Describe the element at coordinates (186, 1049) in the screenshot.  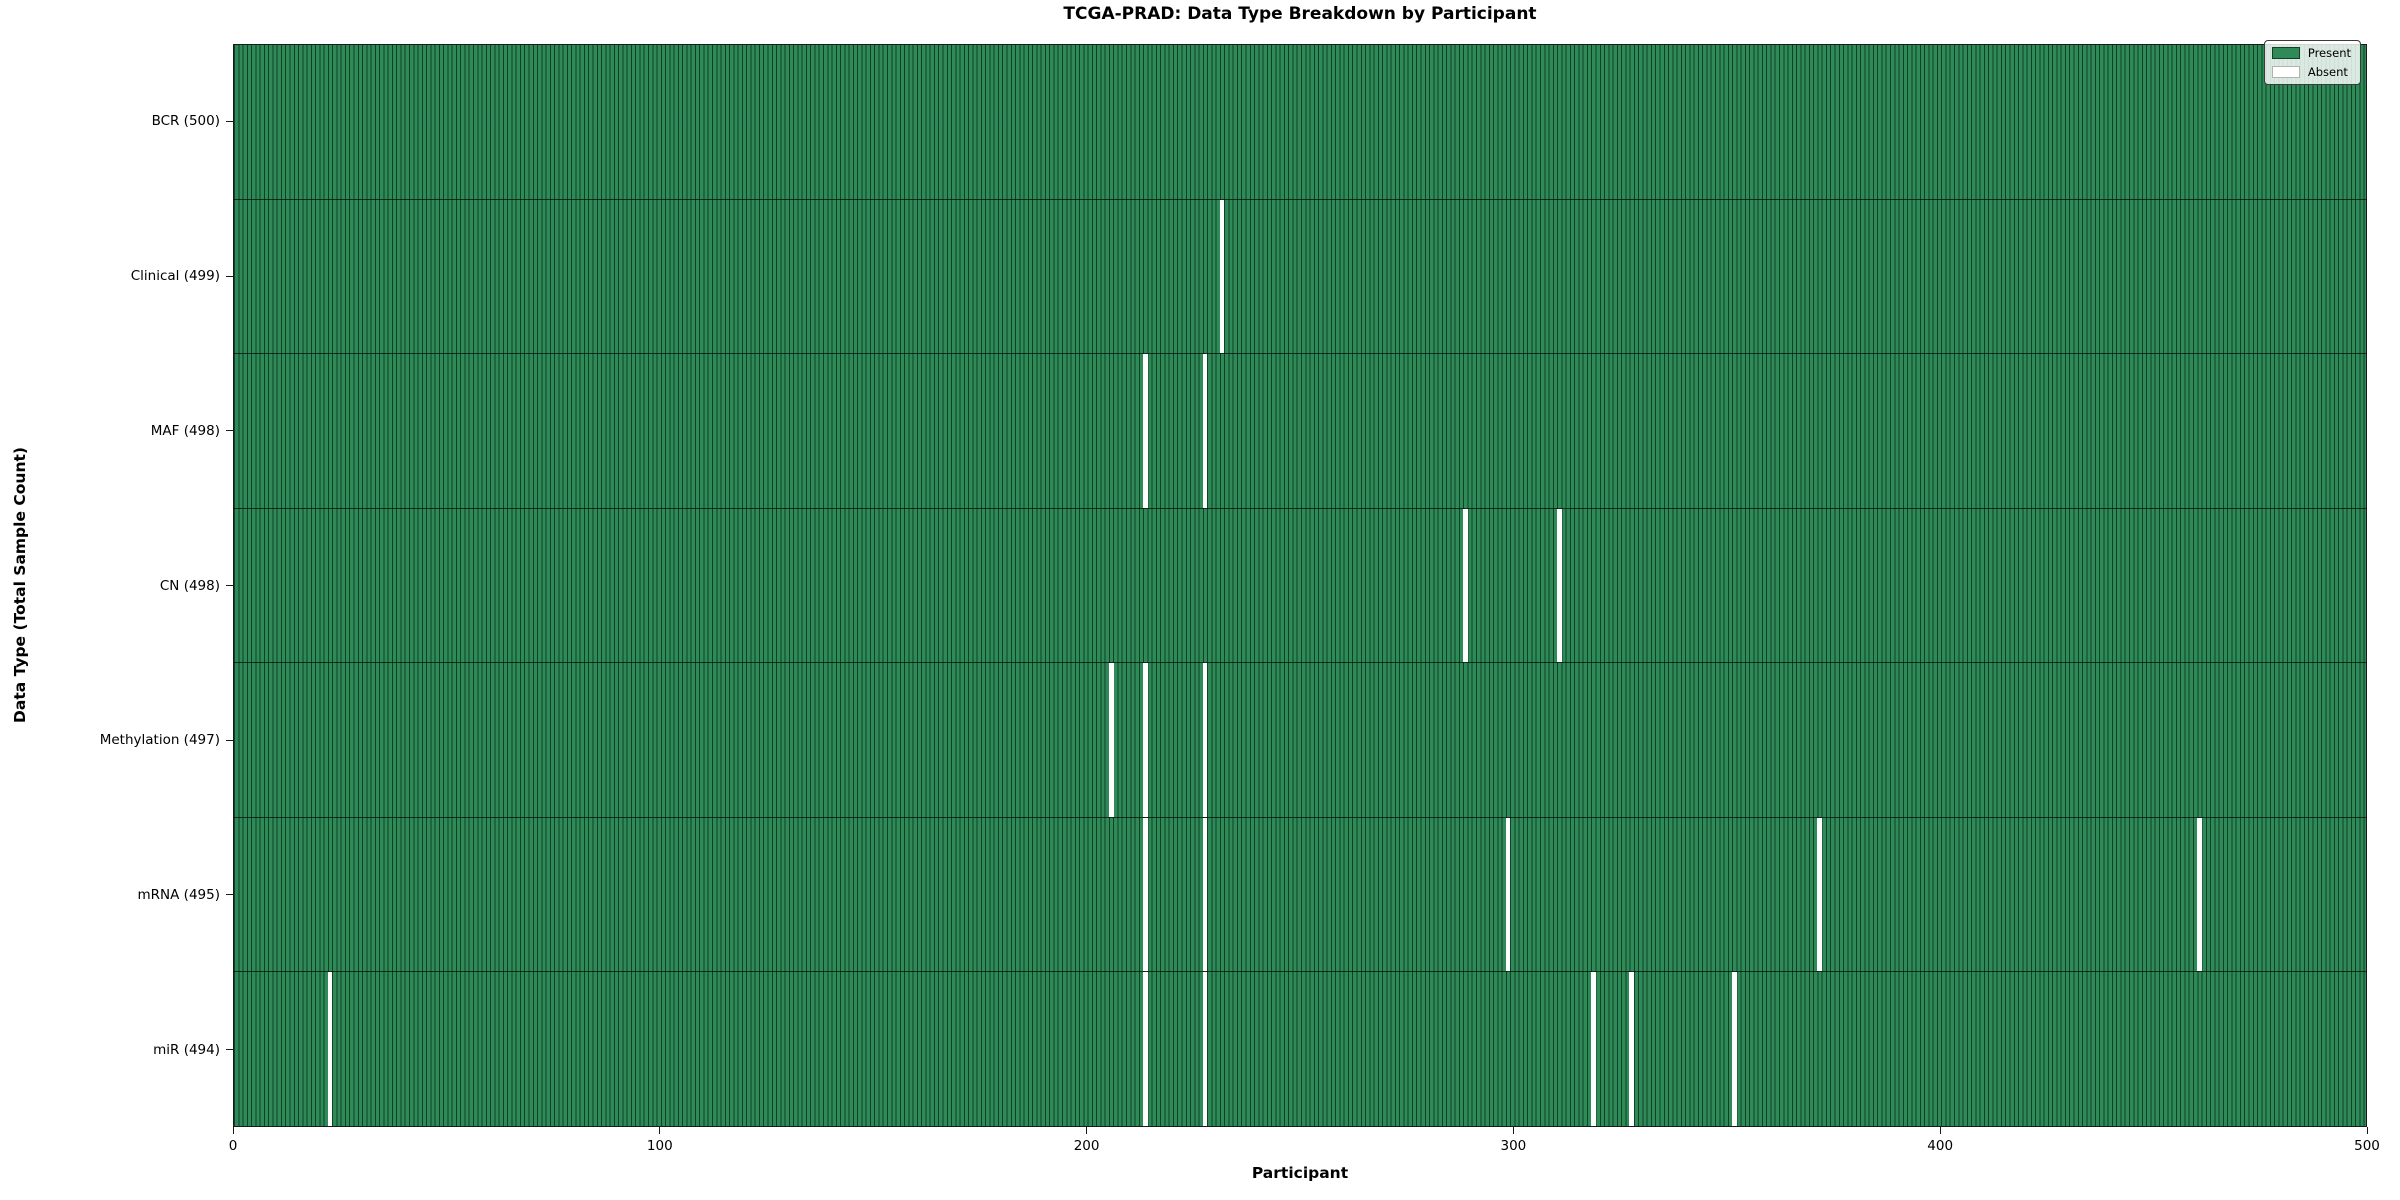
I see `y-tick-label: miR (494)` at that location.